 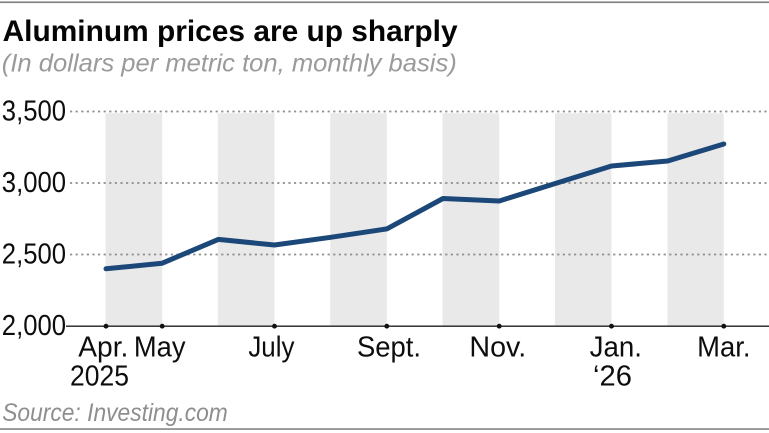 What do you see at coordinates (230, 31) in the screenshot?
I see `svg-text: Aluminum prices are up sharply` at bounding box center [230, 31].